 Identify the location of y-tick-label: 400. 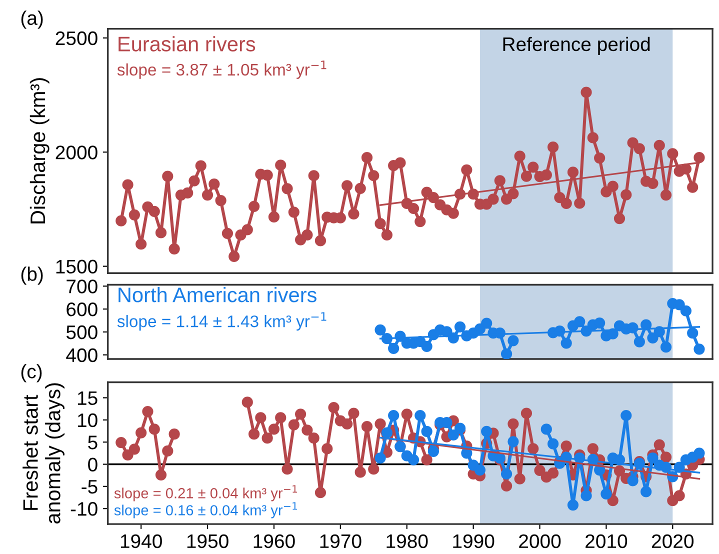
(82, 355).